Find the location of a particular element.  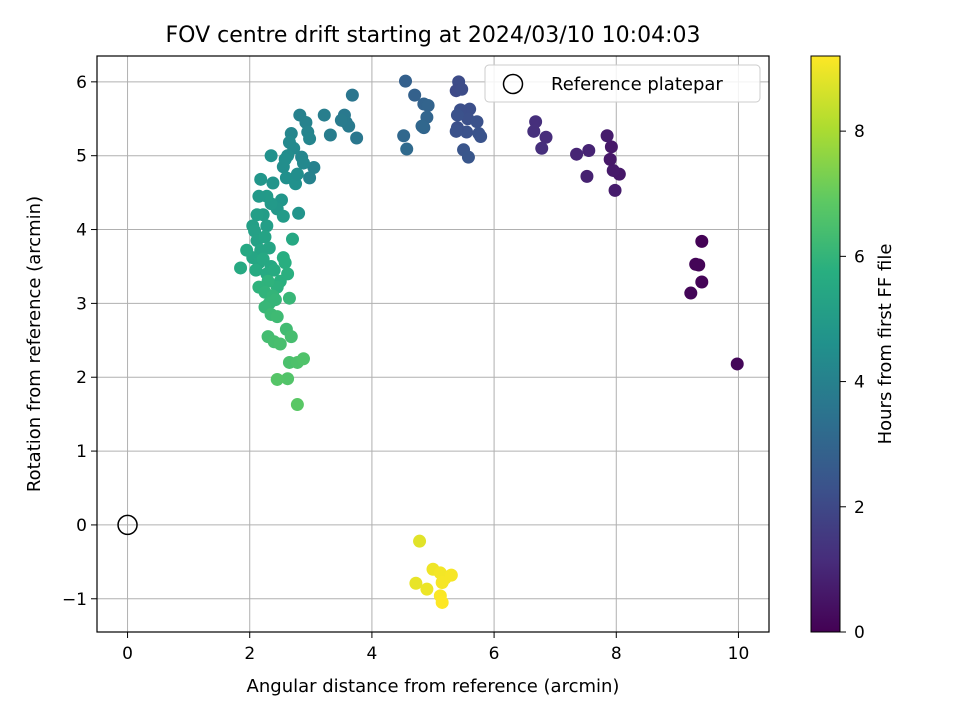

y-axis-label: Rotation from reference (arcmin) is located at coordinates (34, 344).